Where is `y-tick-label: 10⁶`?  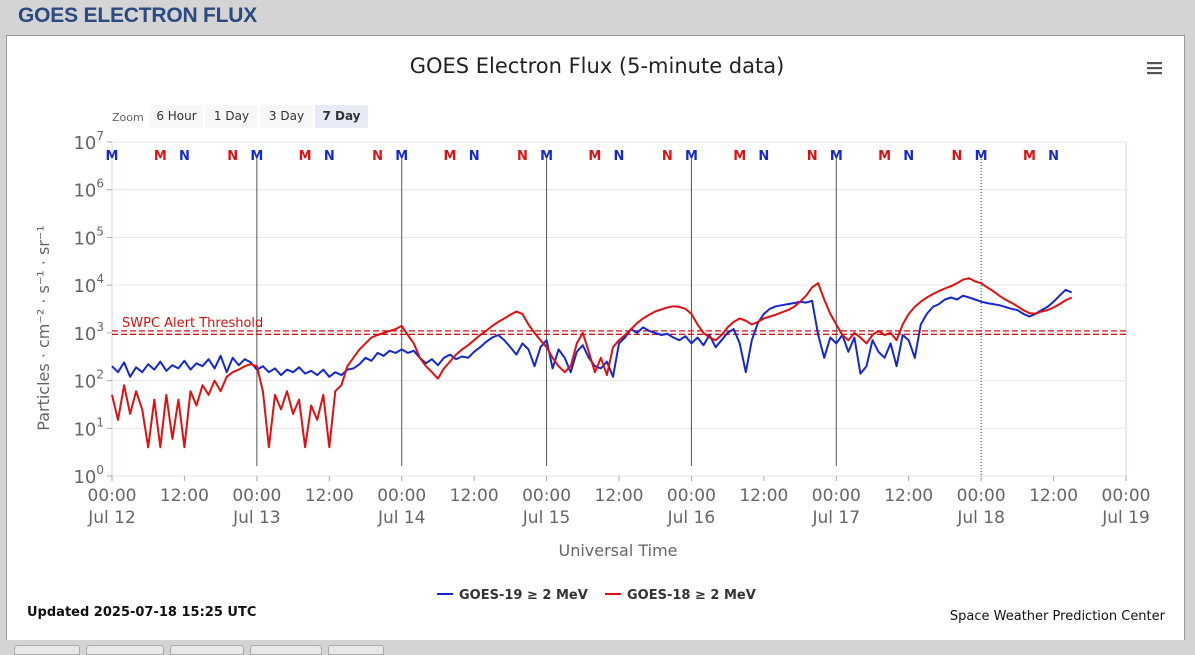
y-tick-label: 10⁶ is located at coordinates (88, 189).